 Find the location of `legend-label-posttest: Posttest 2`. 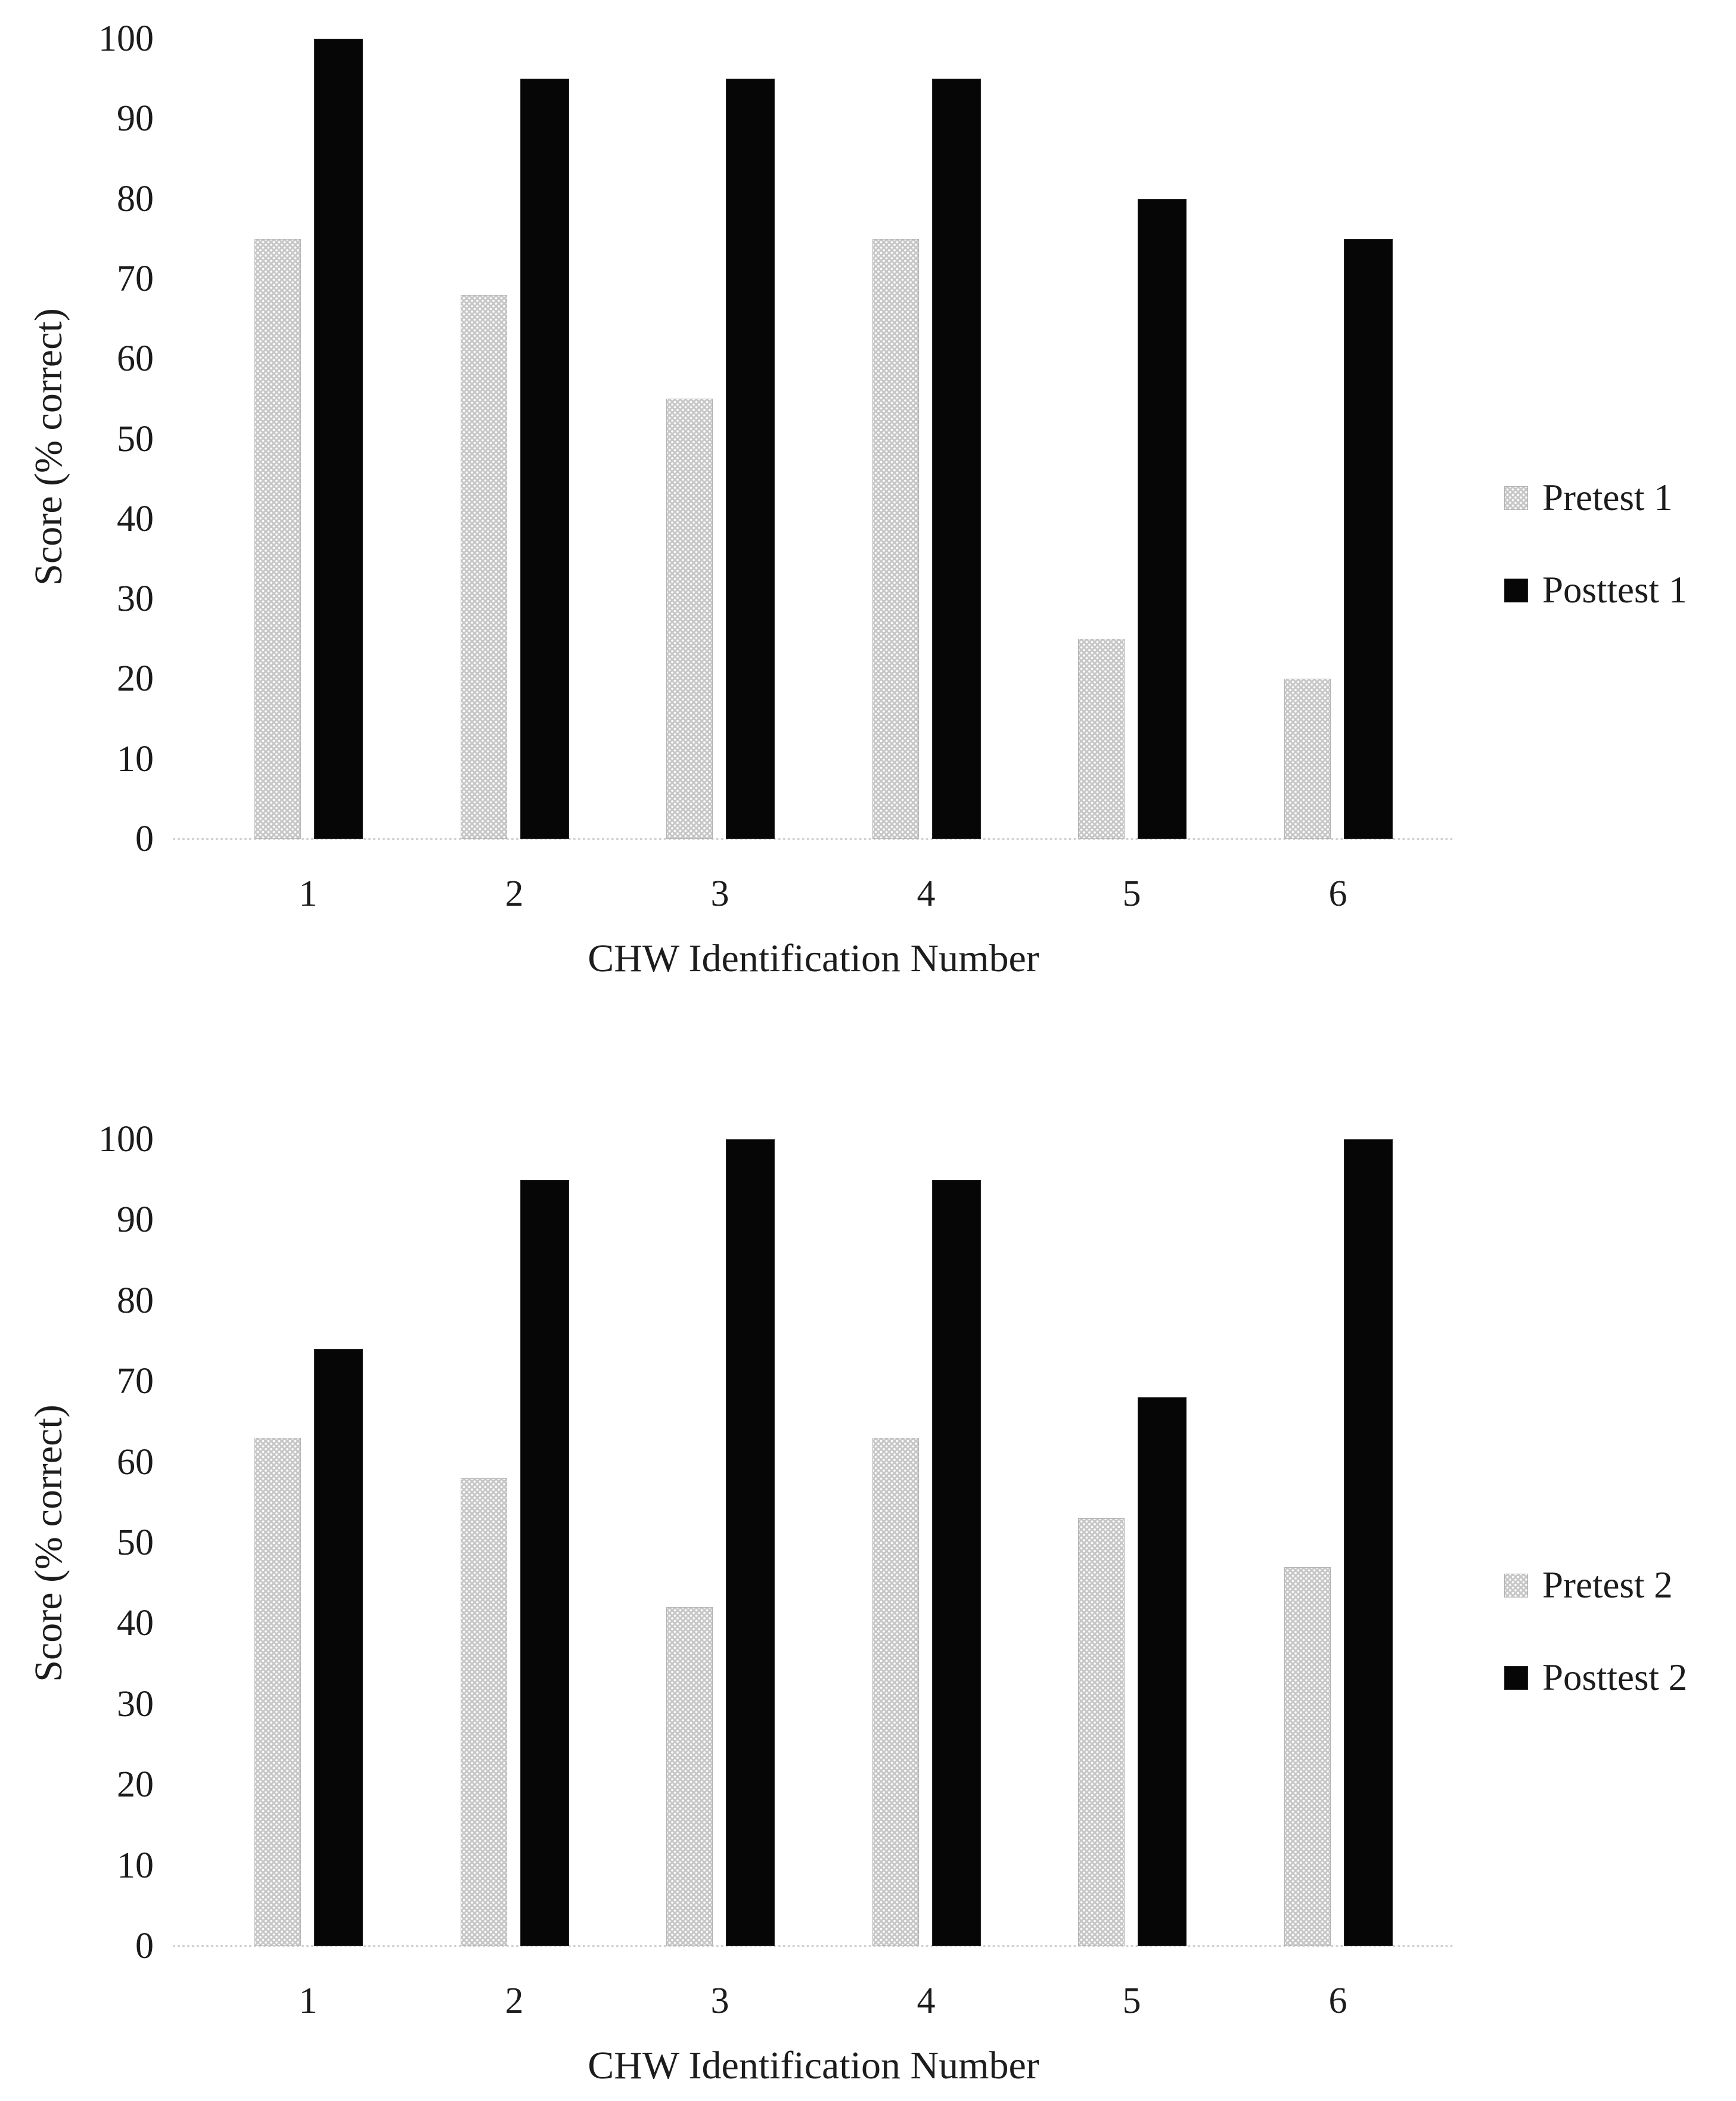

legend-label-posttest: Posttest 2 is located at coordinates (1615, 1677).